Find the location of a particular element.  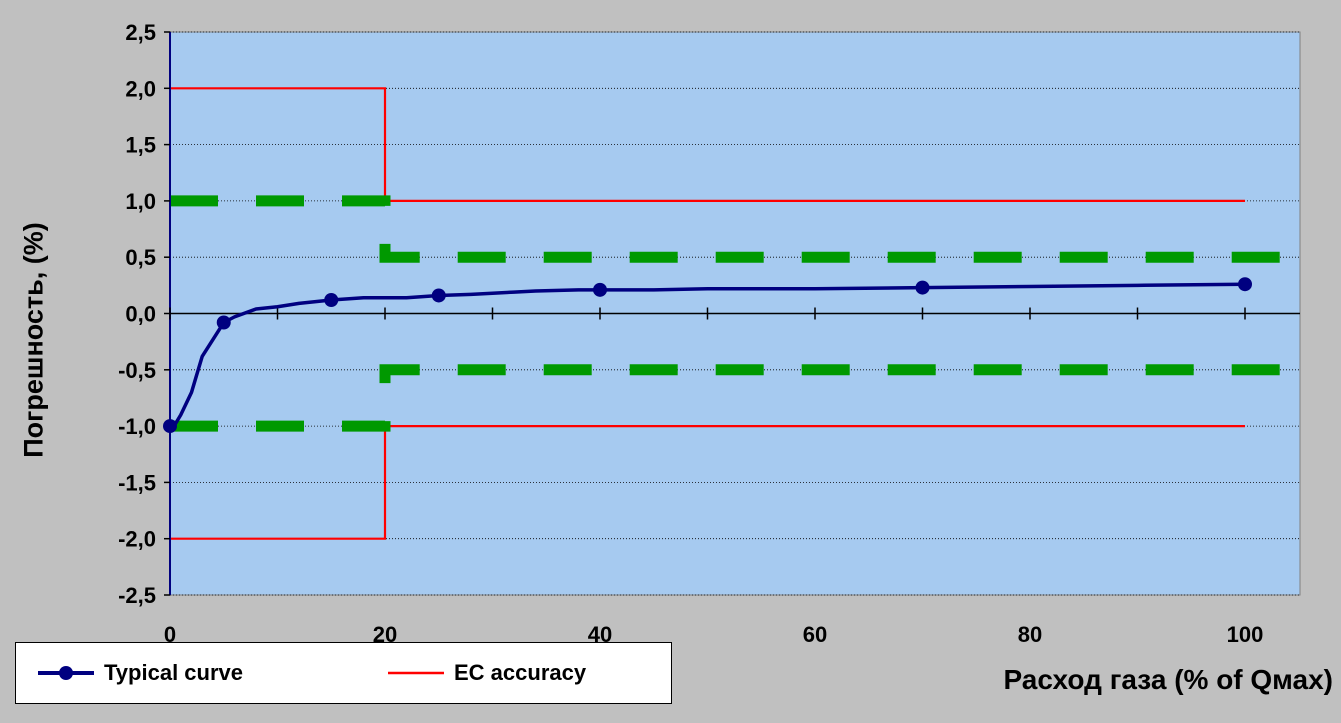

y-tick-label-4: 0,5 is located at coordinates (140, 257).